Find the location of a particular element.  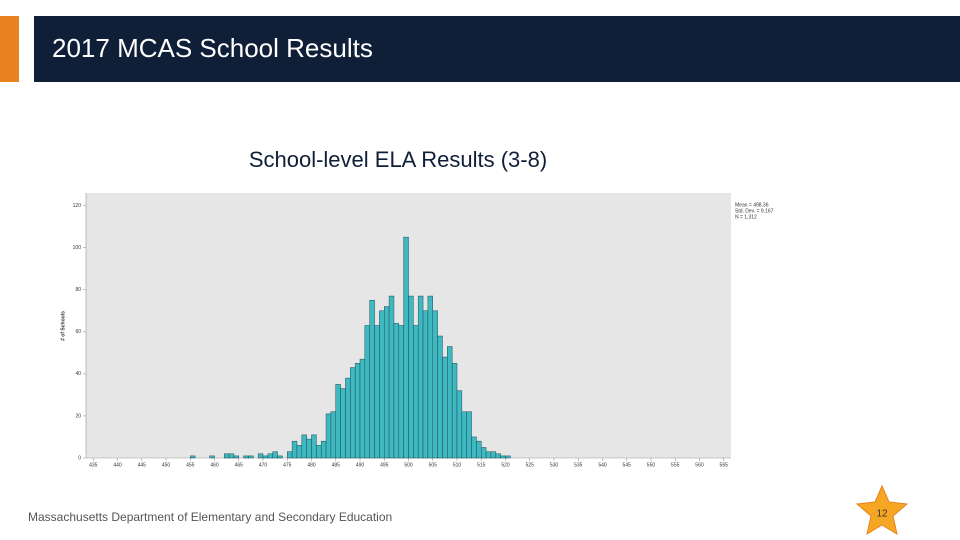

x-tick-label: 550 is located at coordinates (651, 465).